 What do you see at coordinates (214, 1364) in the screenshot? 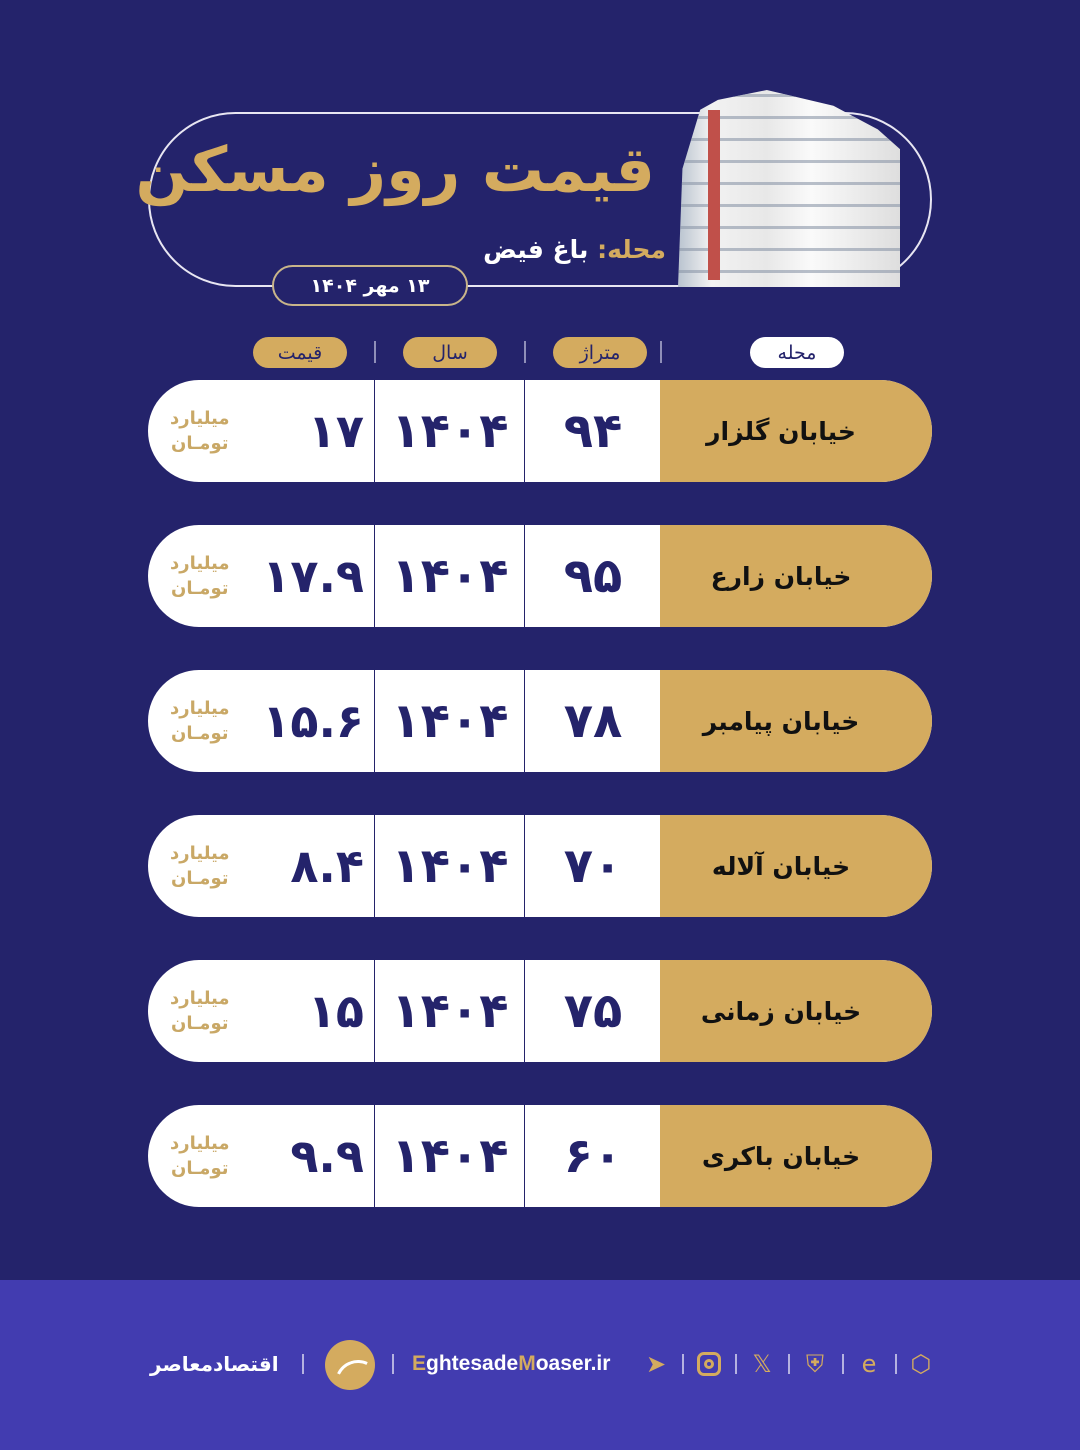
I see `brand-name: اقتصادمعاصر` at bounding box center [214, 1364].